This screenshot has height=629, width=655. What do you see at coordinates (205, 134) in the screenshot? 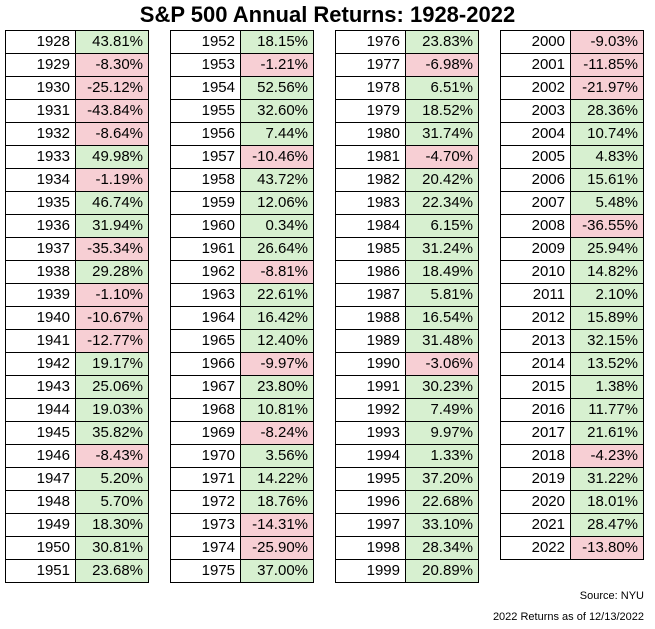
I see `year-cell: 1956` at bounding box center [205, 134].